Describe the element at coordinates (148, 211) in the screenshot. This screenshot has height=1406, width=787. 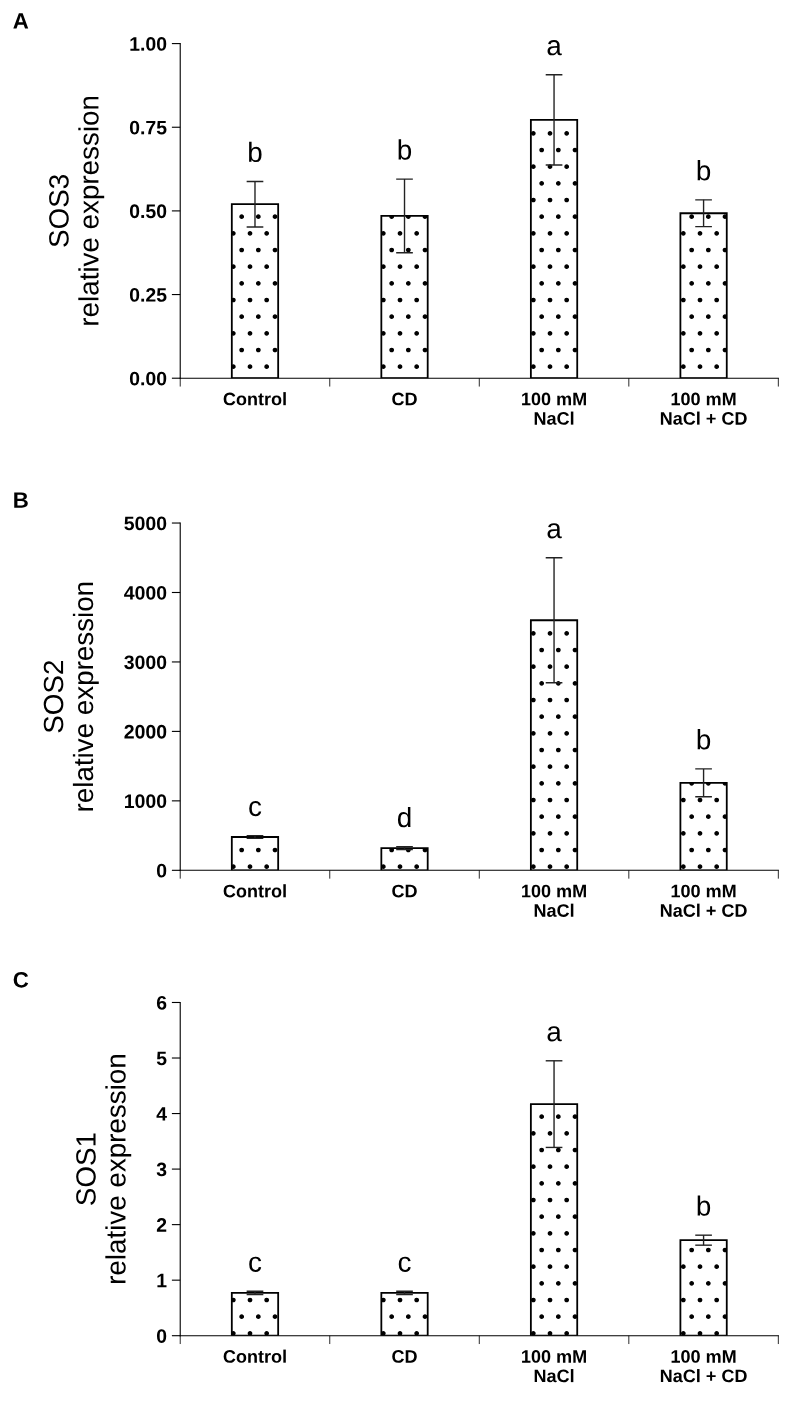
I see `y-tick-label: 0.50` at that location.